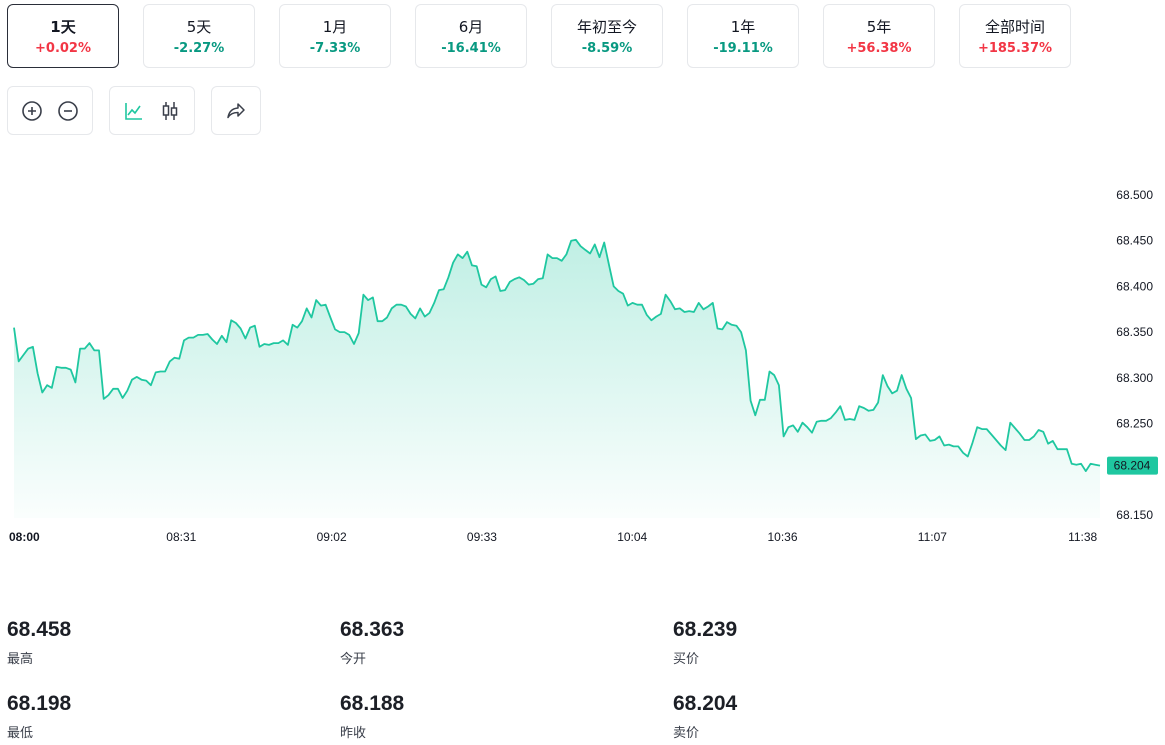 This screenshot has height=745, width=1165. I want to click on range-tab-change: +56.38%, so click(879, 48).